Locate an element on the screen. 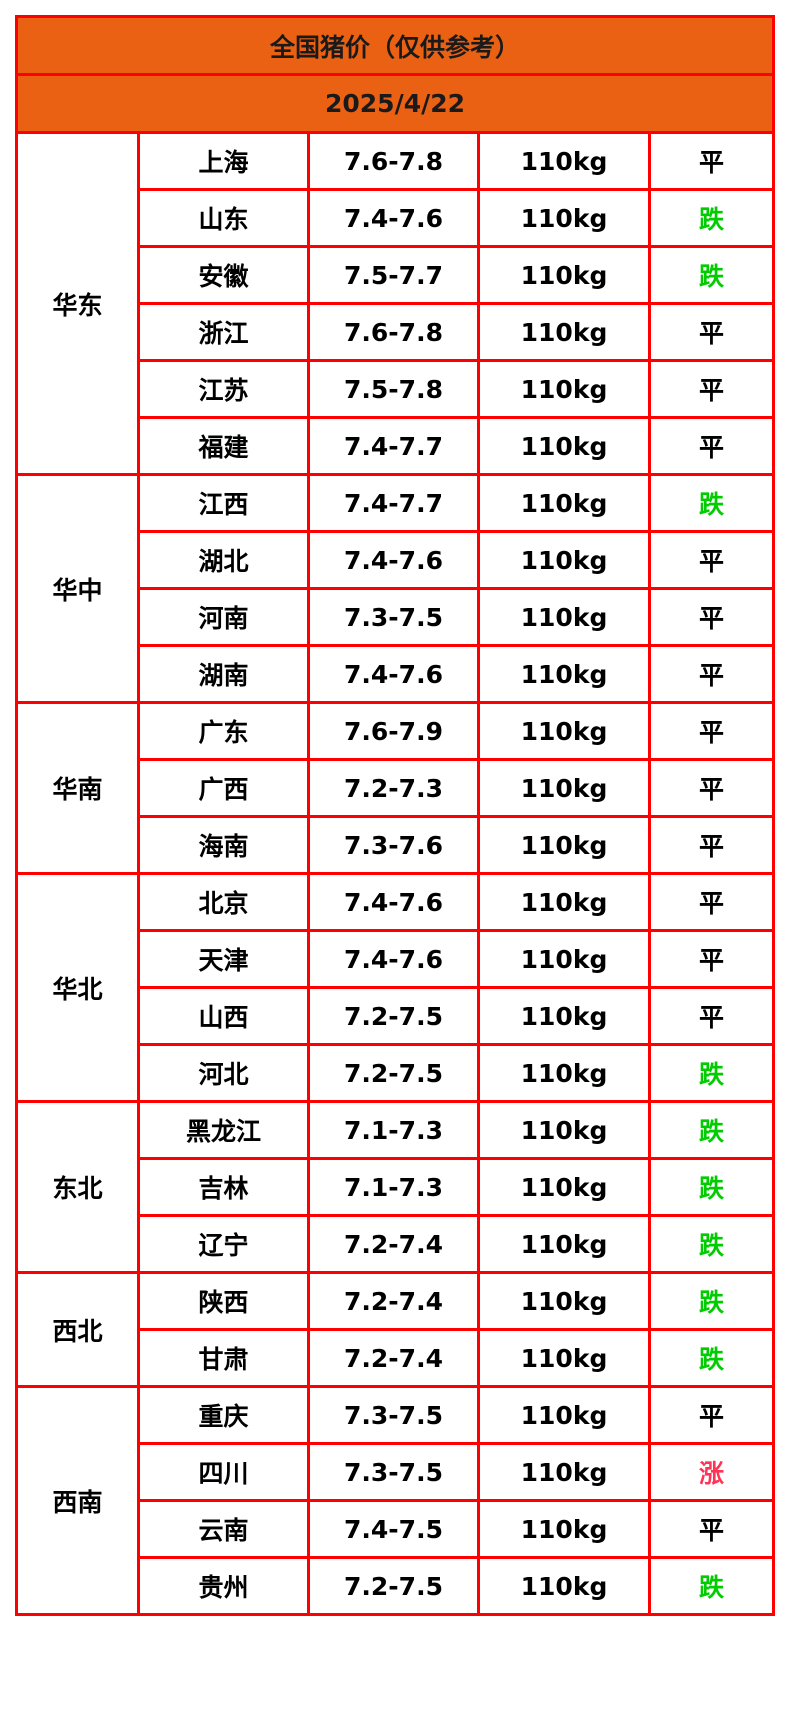 This screenshot has height=1712, width=786. province-cell: 吉林 is located at coordinates (223, 1187).